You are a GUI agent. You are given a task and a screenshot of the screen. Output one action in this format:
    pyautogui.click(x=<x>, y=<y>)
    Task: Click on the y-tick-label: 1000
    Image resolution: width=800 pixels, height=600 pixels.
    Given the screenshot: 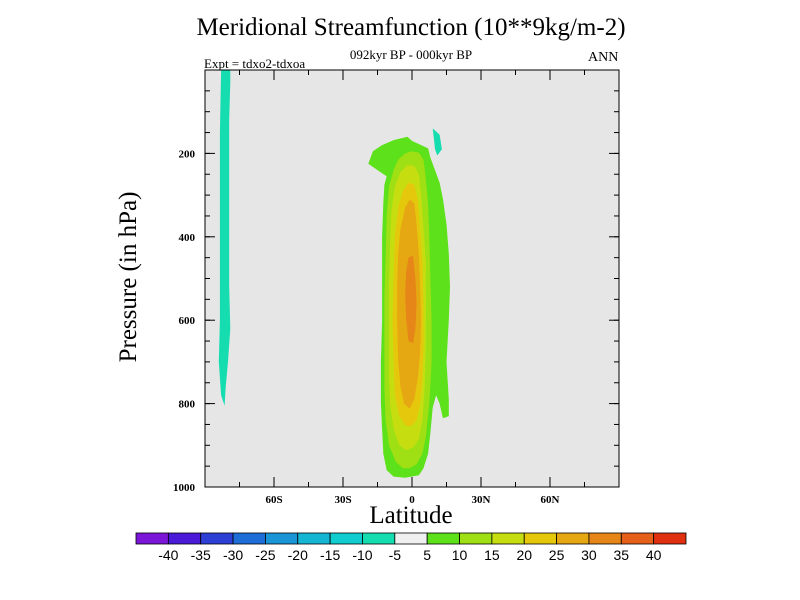 What is the action you would take?
    pyautogui.click(x=184, y=488)
    